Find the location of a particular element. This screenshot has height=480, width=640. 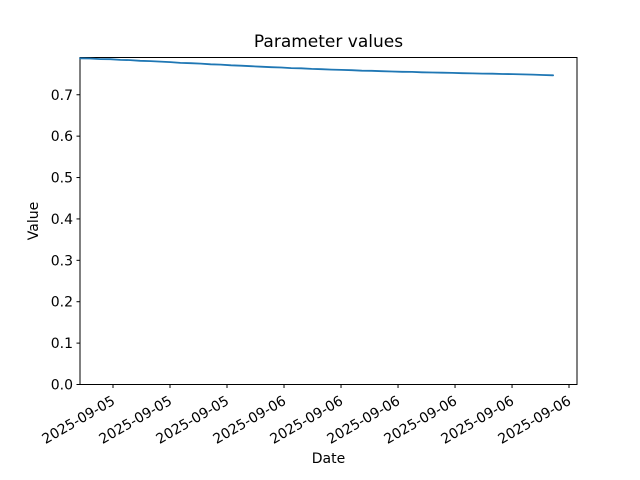

y-tick-label: 0.3 is located at coordinates (62, 261).